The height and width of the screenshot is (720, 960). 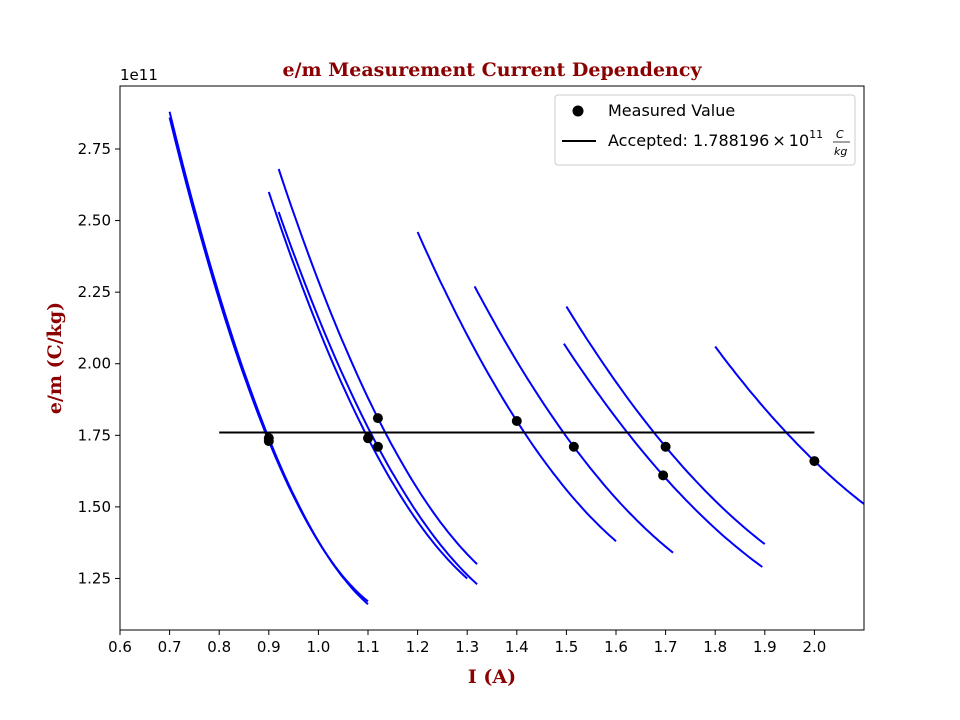 What do you see at coordinates (778, 140) in the screenshot?
I see `accepted-times: ×` at bounding box center [778, 140].